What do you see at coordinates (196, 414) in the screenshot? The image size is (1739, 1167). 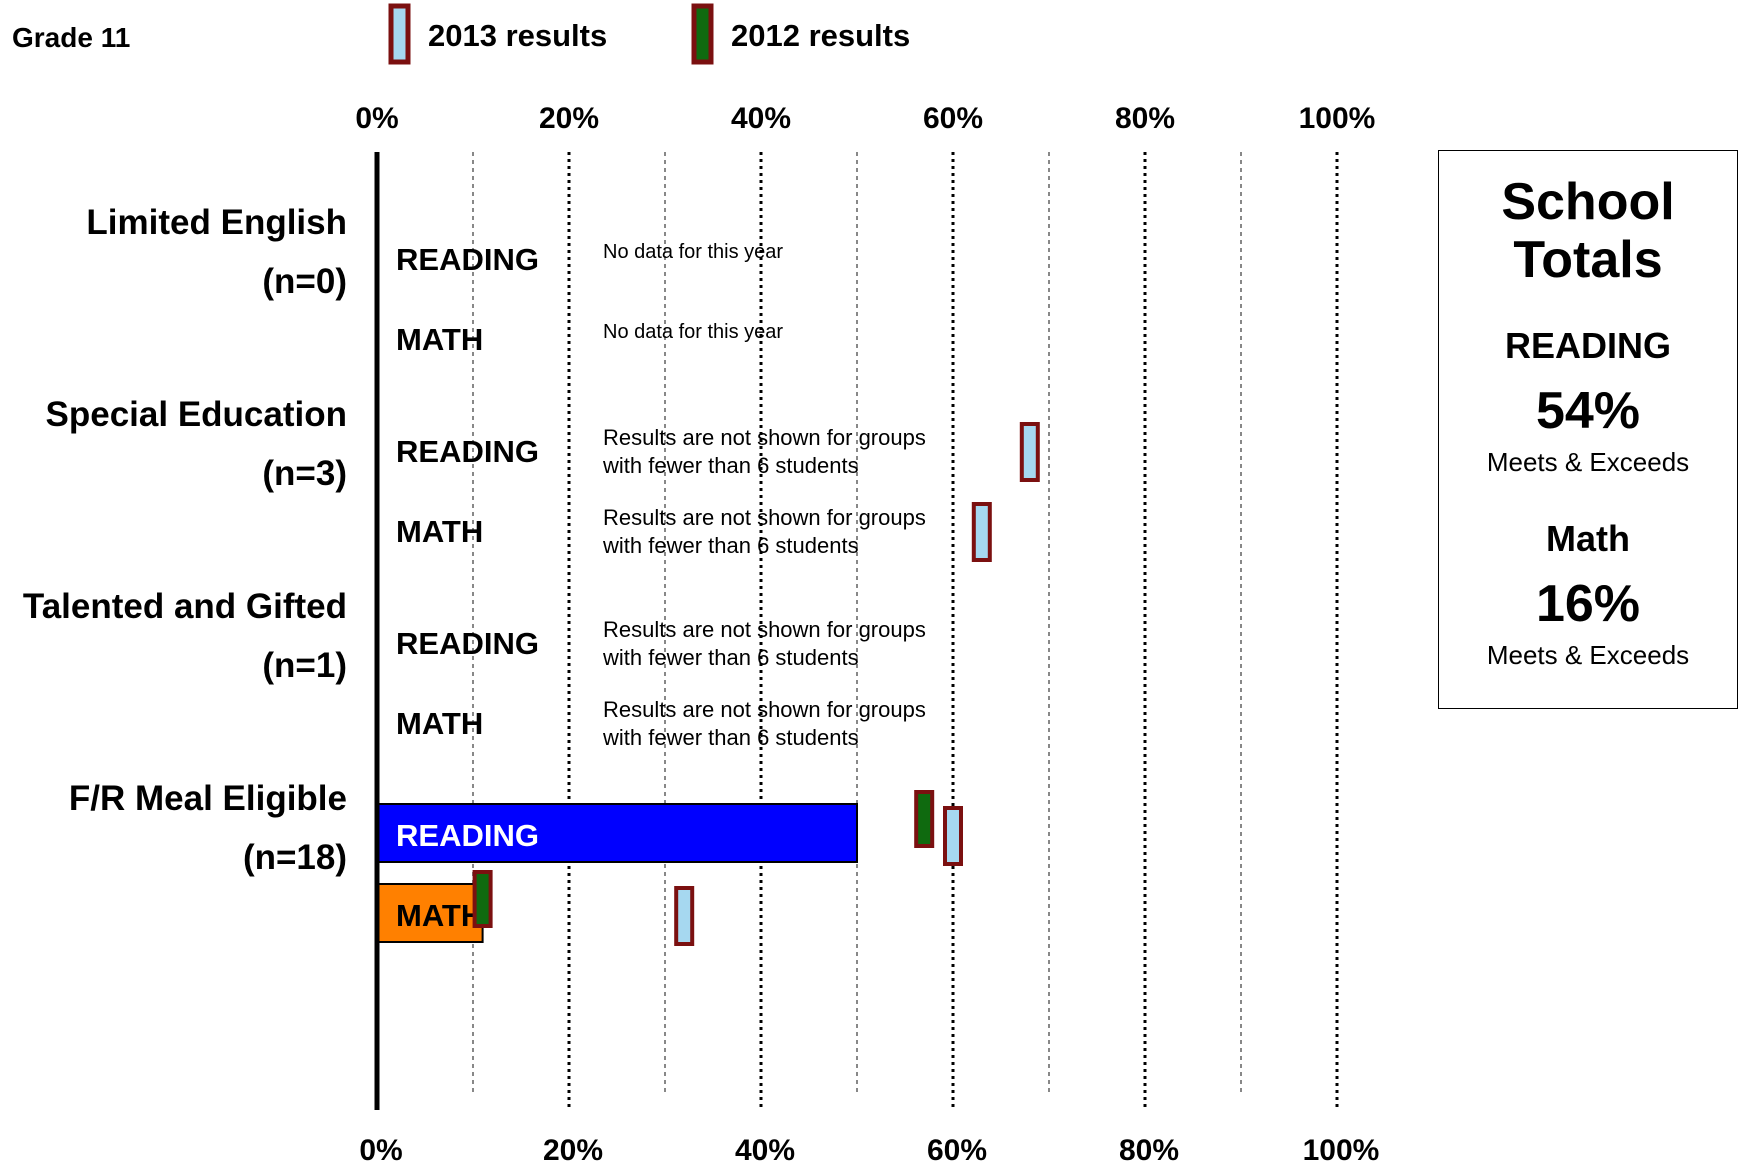 I see `group-label-special-education: Special Education` at bounding box center [196, 414].